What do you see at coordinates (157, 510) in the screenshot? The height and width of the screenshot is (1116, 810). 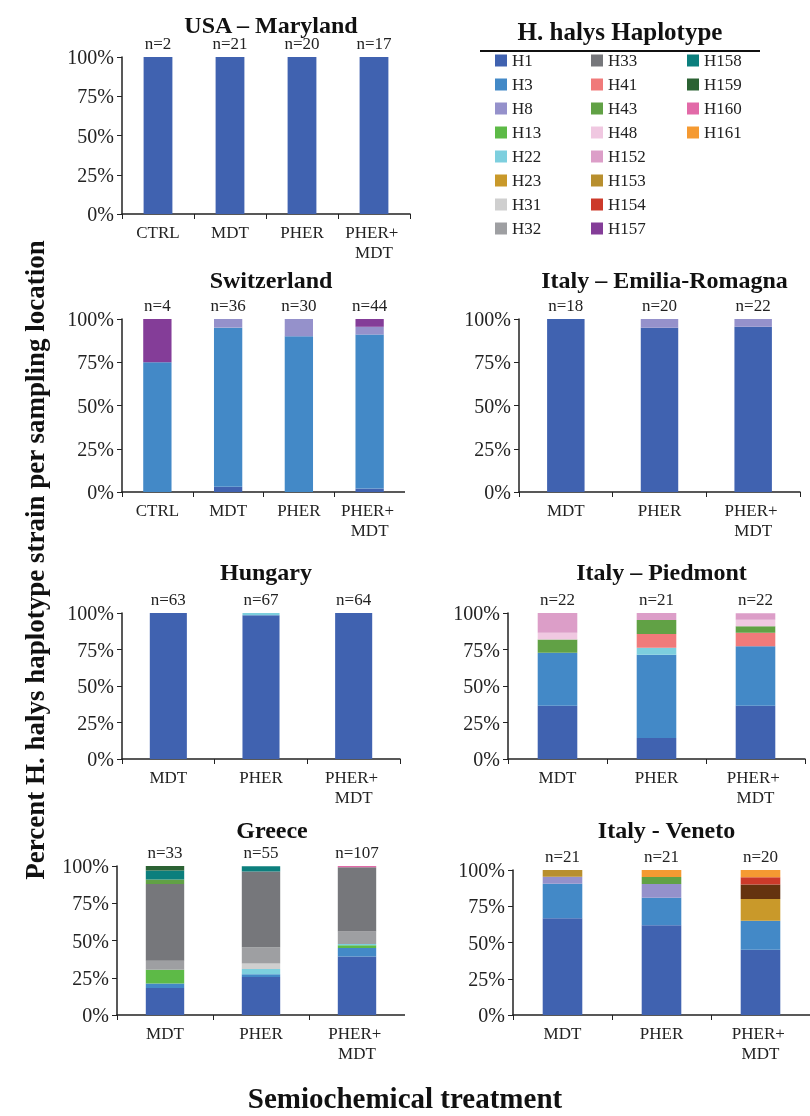 I see `x-tick-label: CTRL` at bounding box center [157, 510].